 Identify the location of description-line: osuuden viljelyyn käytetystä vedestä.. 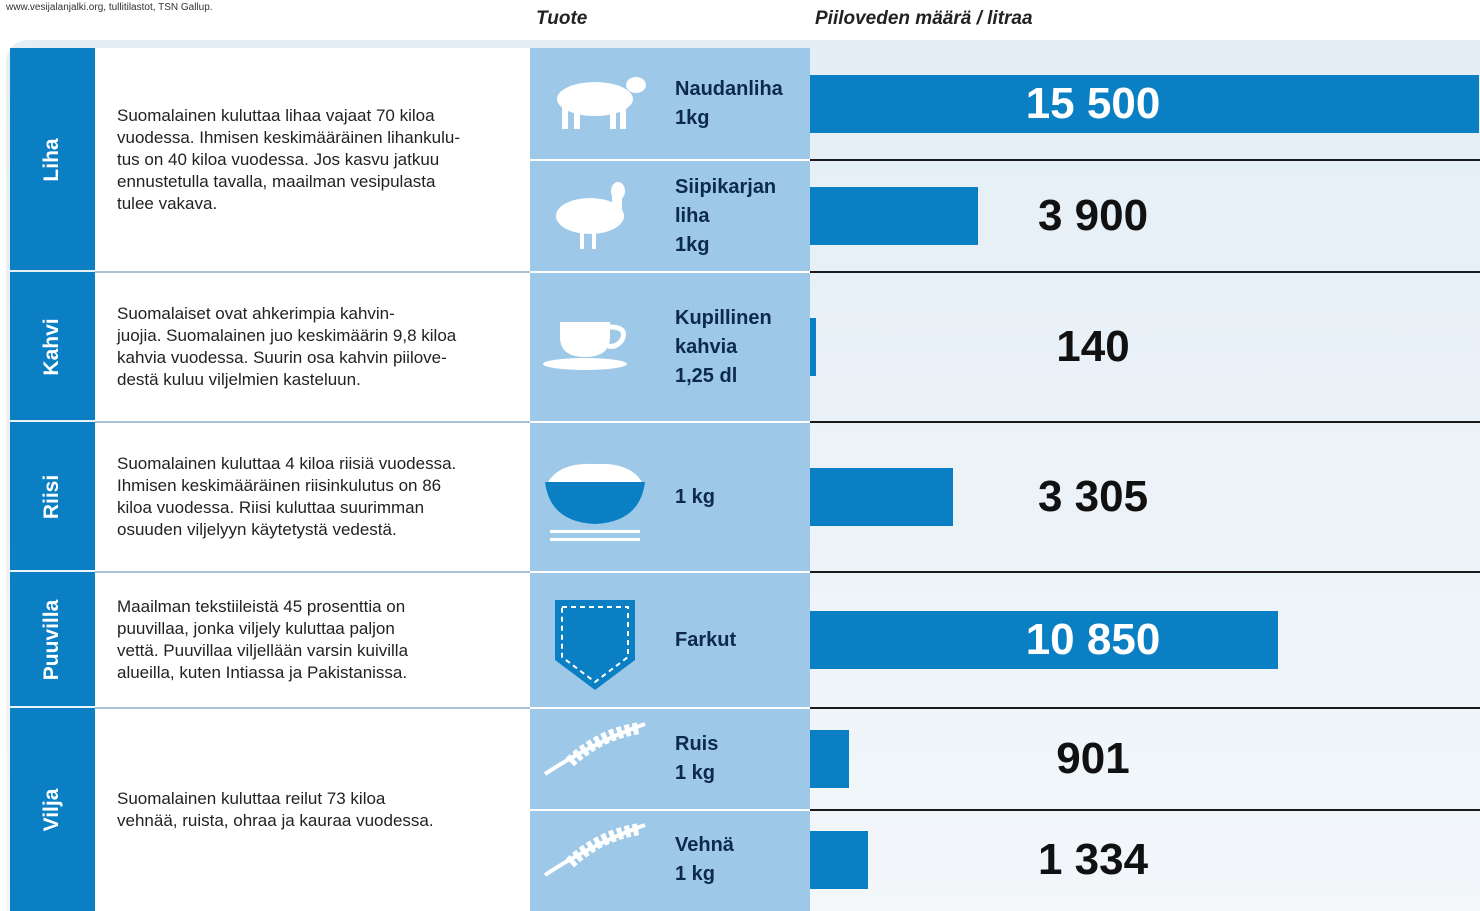
(257, 529).